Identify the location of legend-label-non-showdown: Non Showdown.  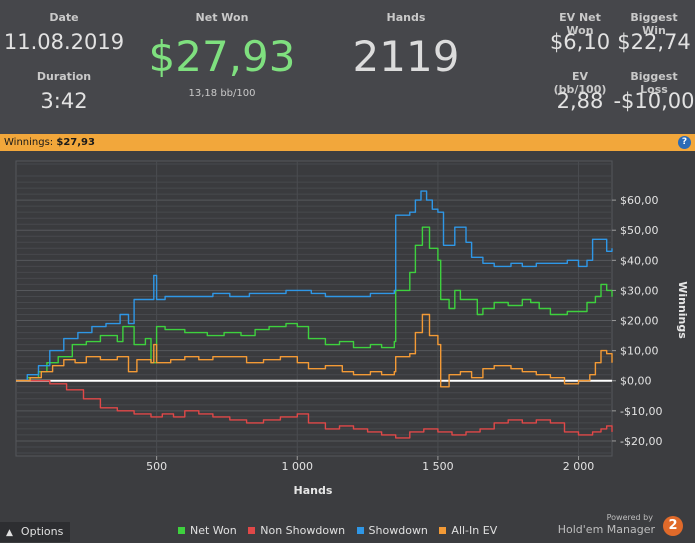
(303, 530).